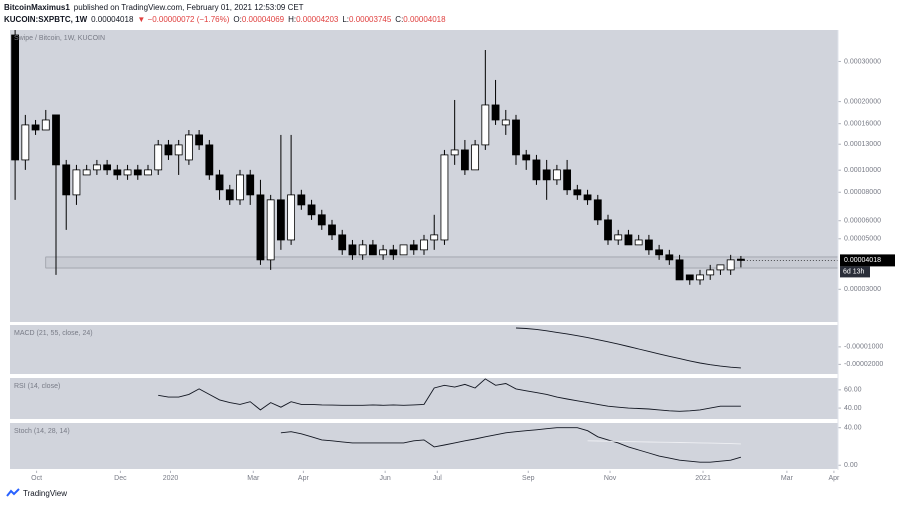 This screenshot has width=897, height=505. Describe the element at coordinates (42, 431) in the screenshot. I see `indicator-label: Stoch (14, 28, 14)` at that location.